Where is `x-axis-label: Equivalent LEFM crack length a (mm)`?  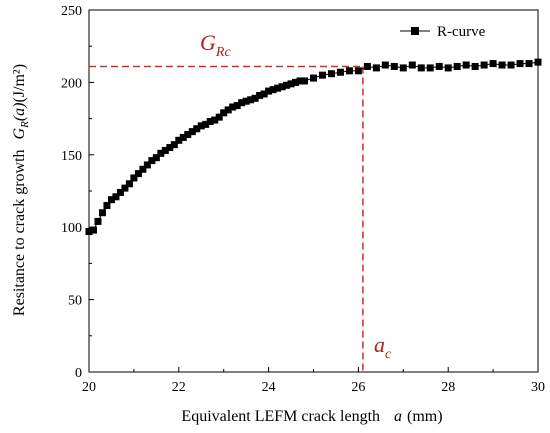 x-axis-label: Equivalent LEFM crack length a (mm) is located at coordinates (311, 416).